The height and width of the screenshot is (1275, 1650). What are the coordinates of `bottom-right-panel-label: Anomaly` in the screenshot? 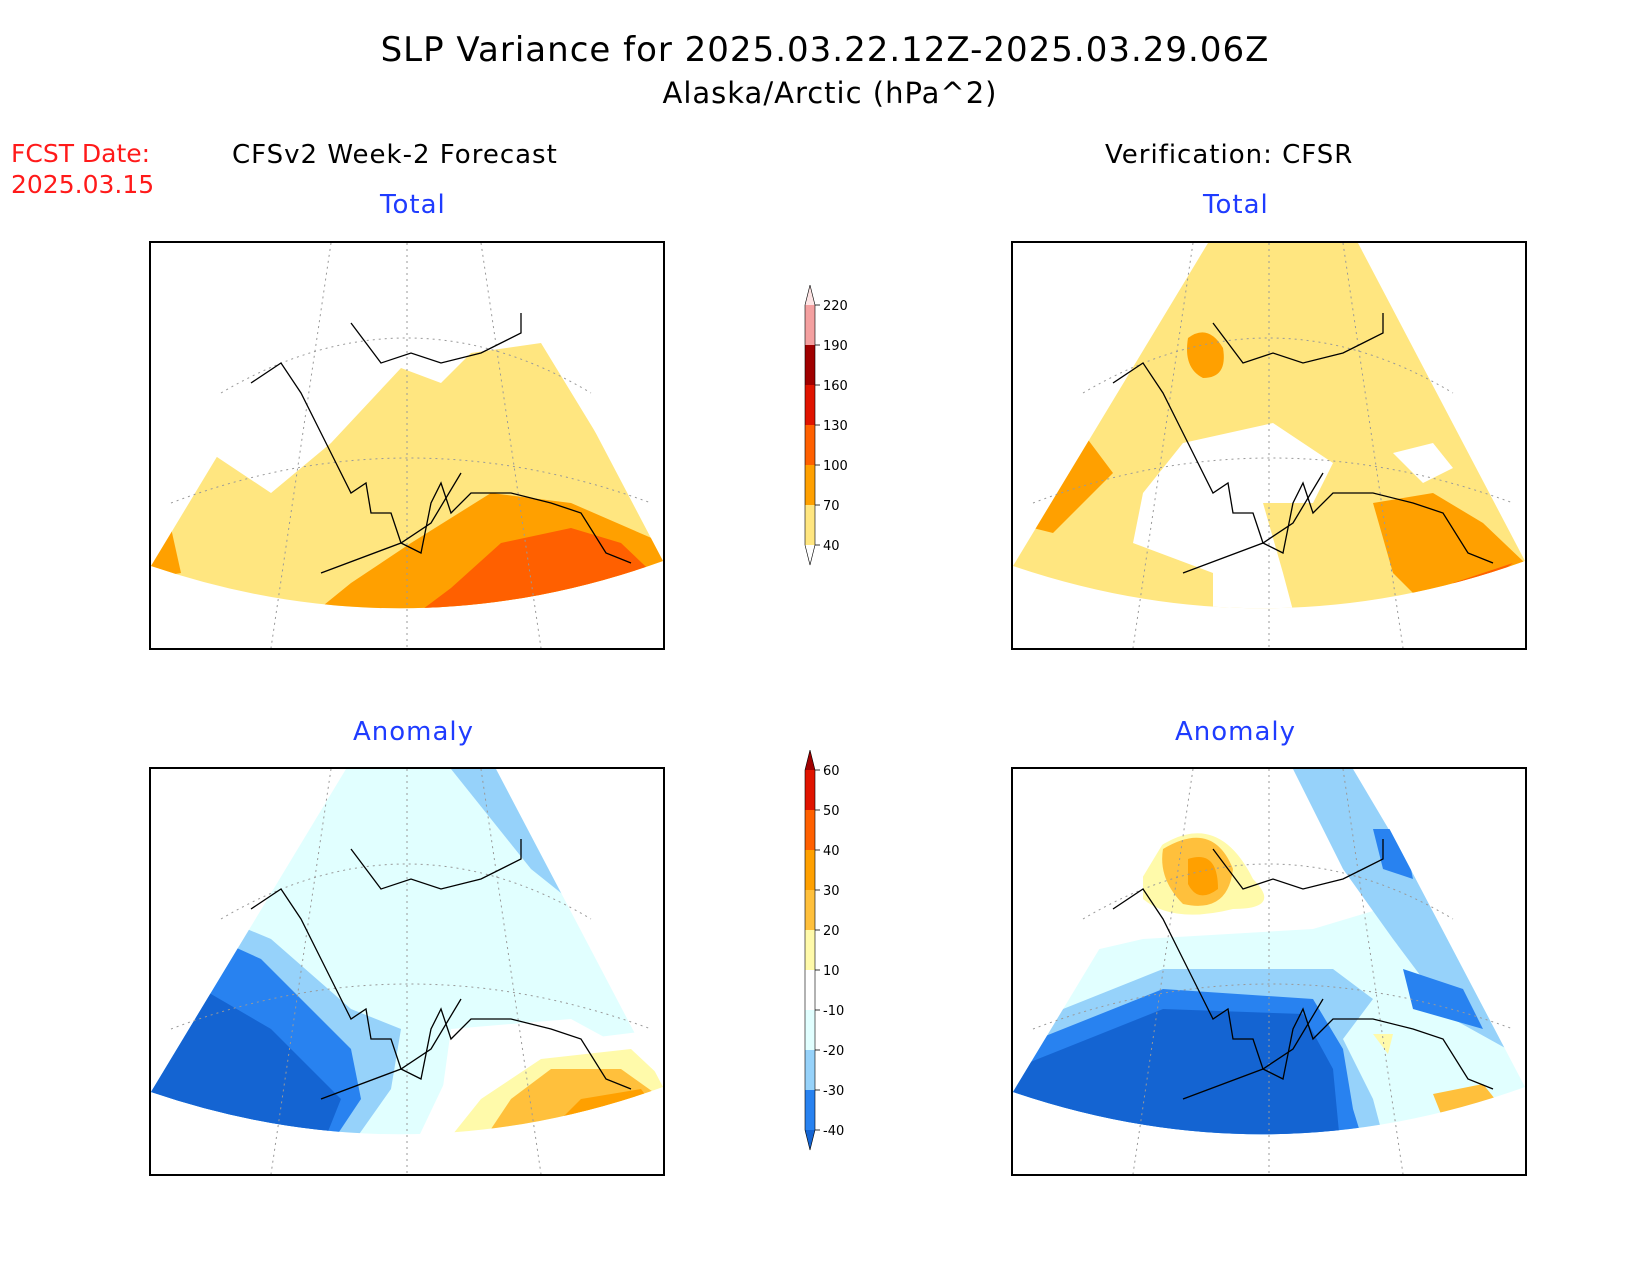 It's located at (1236, 732).